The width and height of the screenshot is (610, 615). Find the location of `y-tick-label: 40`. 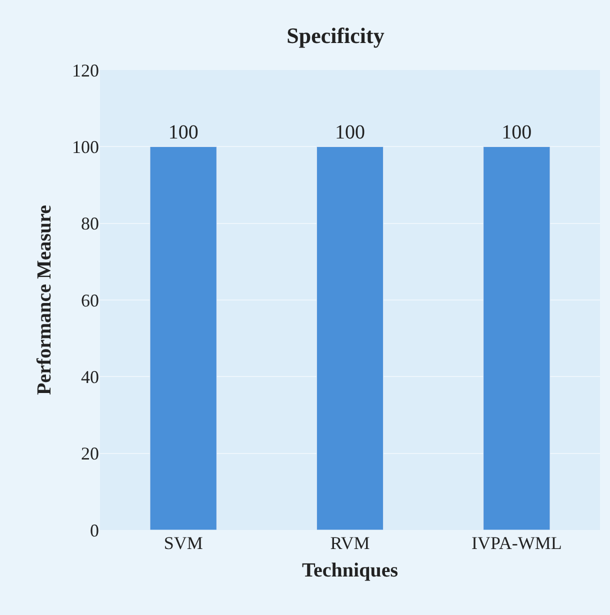

y-tick-label: 40 is located at coordinates (90, 376).